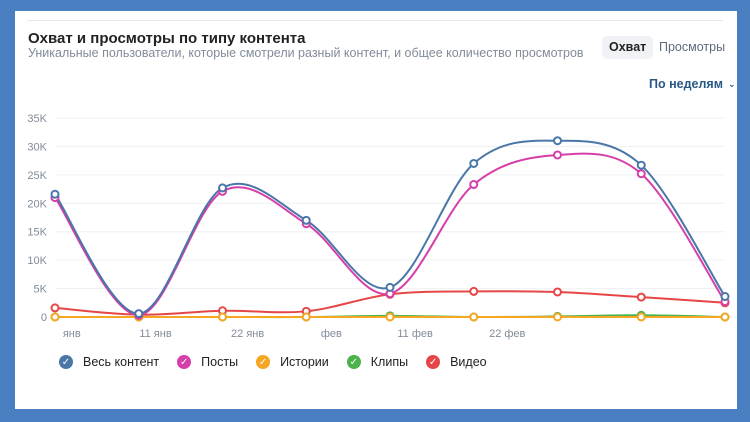 The image size is (750, 422). I want to click on legend-item: ✓ Видео, so click(456, 362).